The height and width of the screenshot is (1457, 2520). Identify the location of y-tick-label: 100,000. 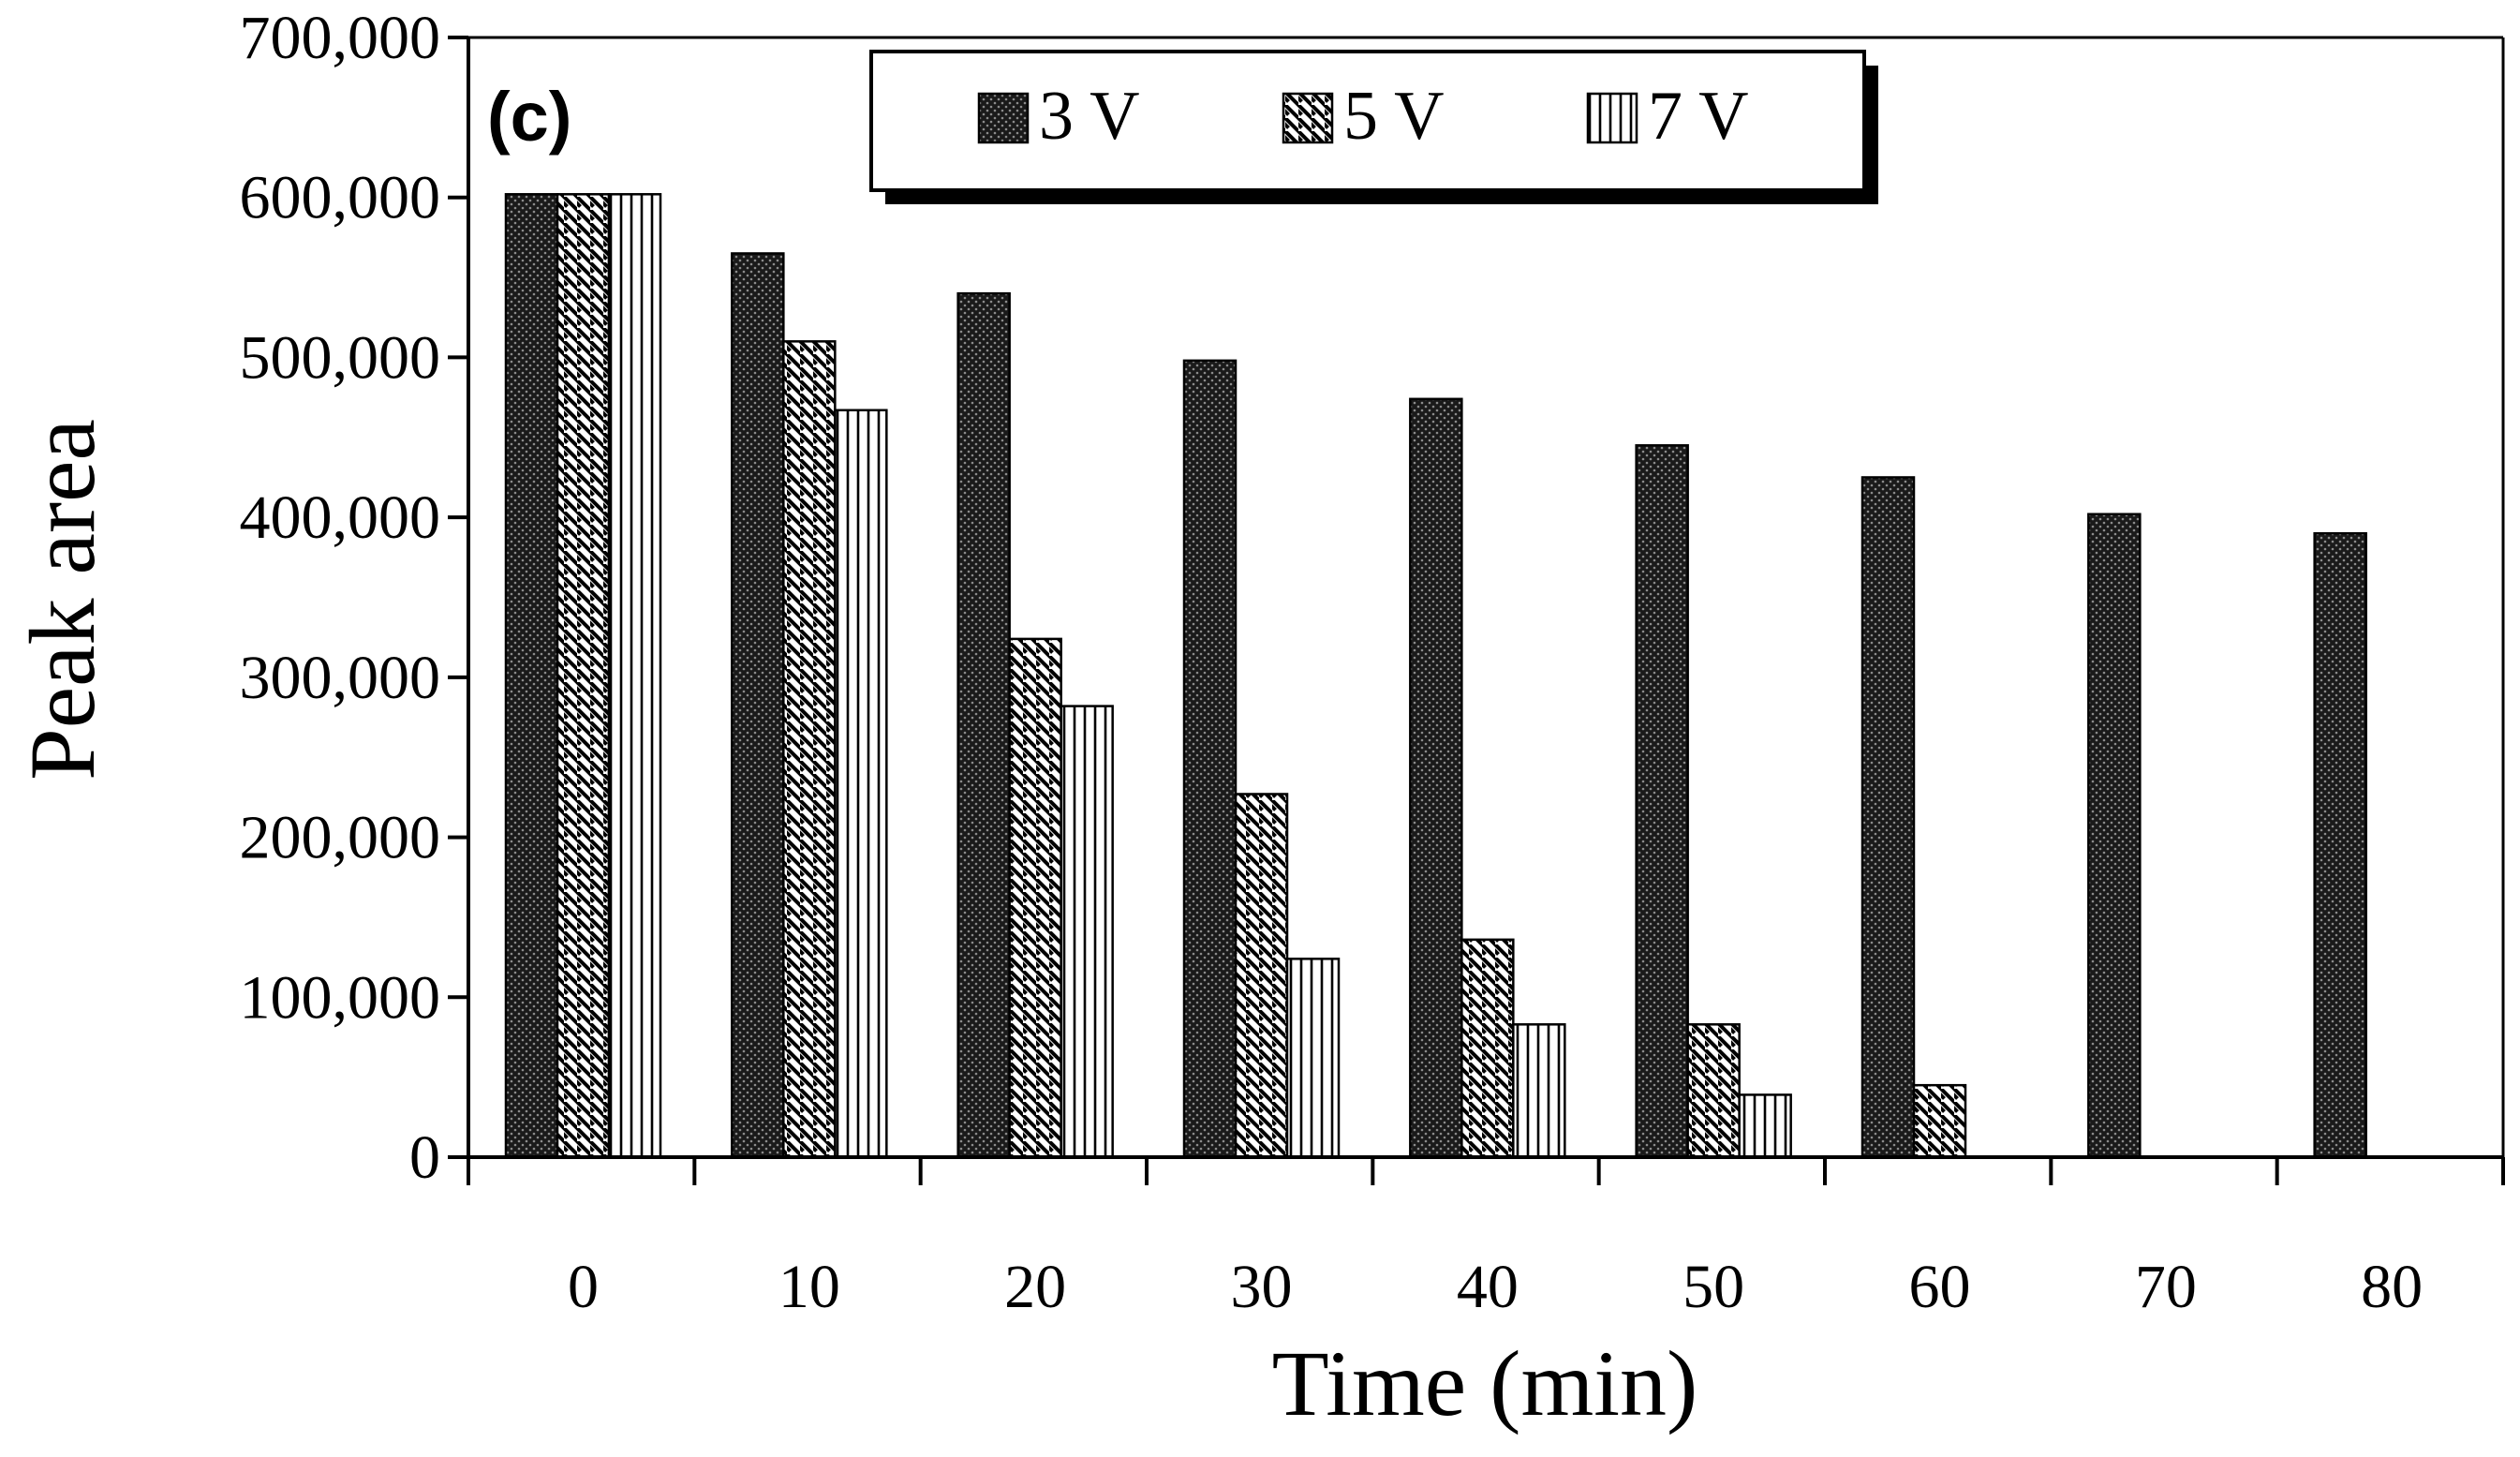
(340, 997).